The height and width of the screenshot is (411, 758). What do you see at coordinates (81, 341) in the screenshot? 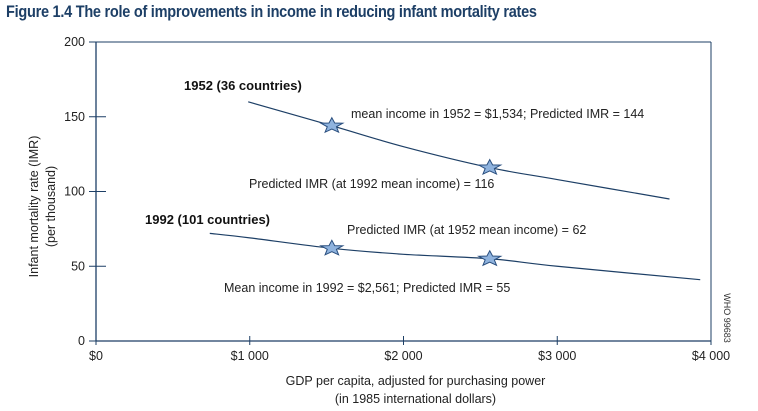
I see `y-tick-label: 0` at bounding box center [81, 341].